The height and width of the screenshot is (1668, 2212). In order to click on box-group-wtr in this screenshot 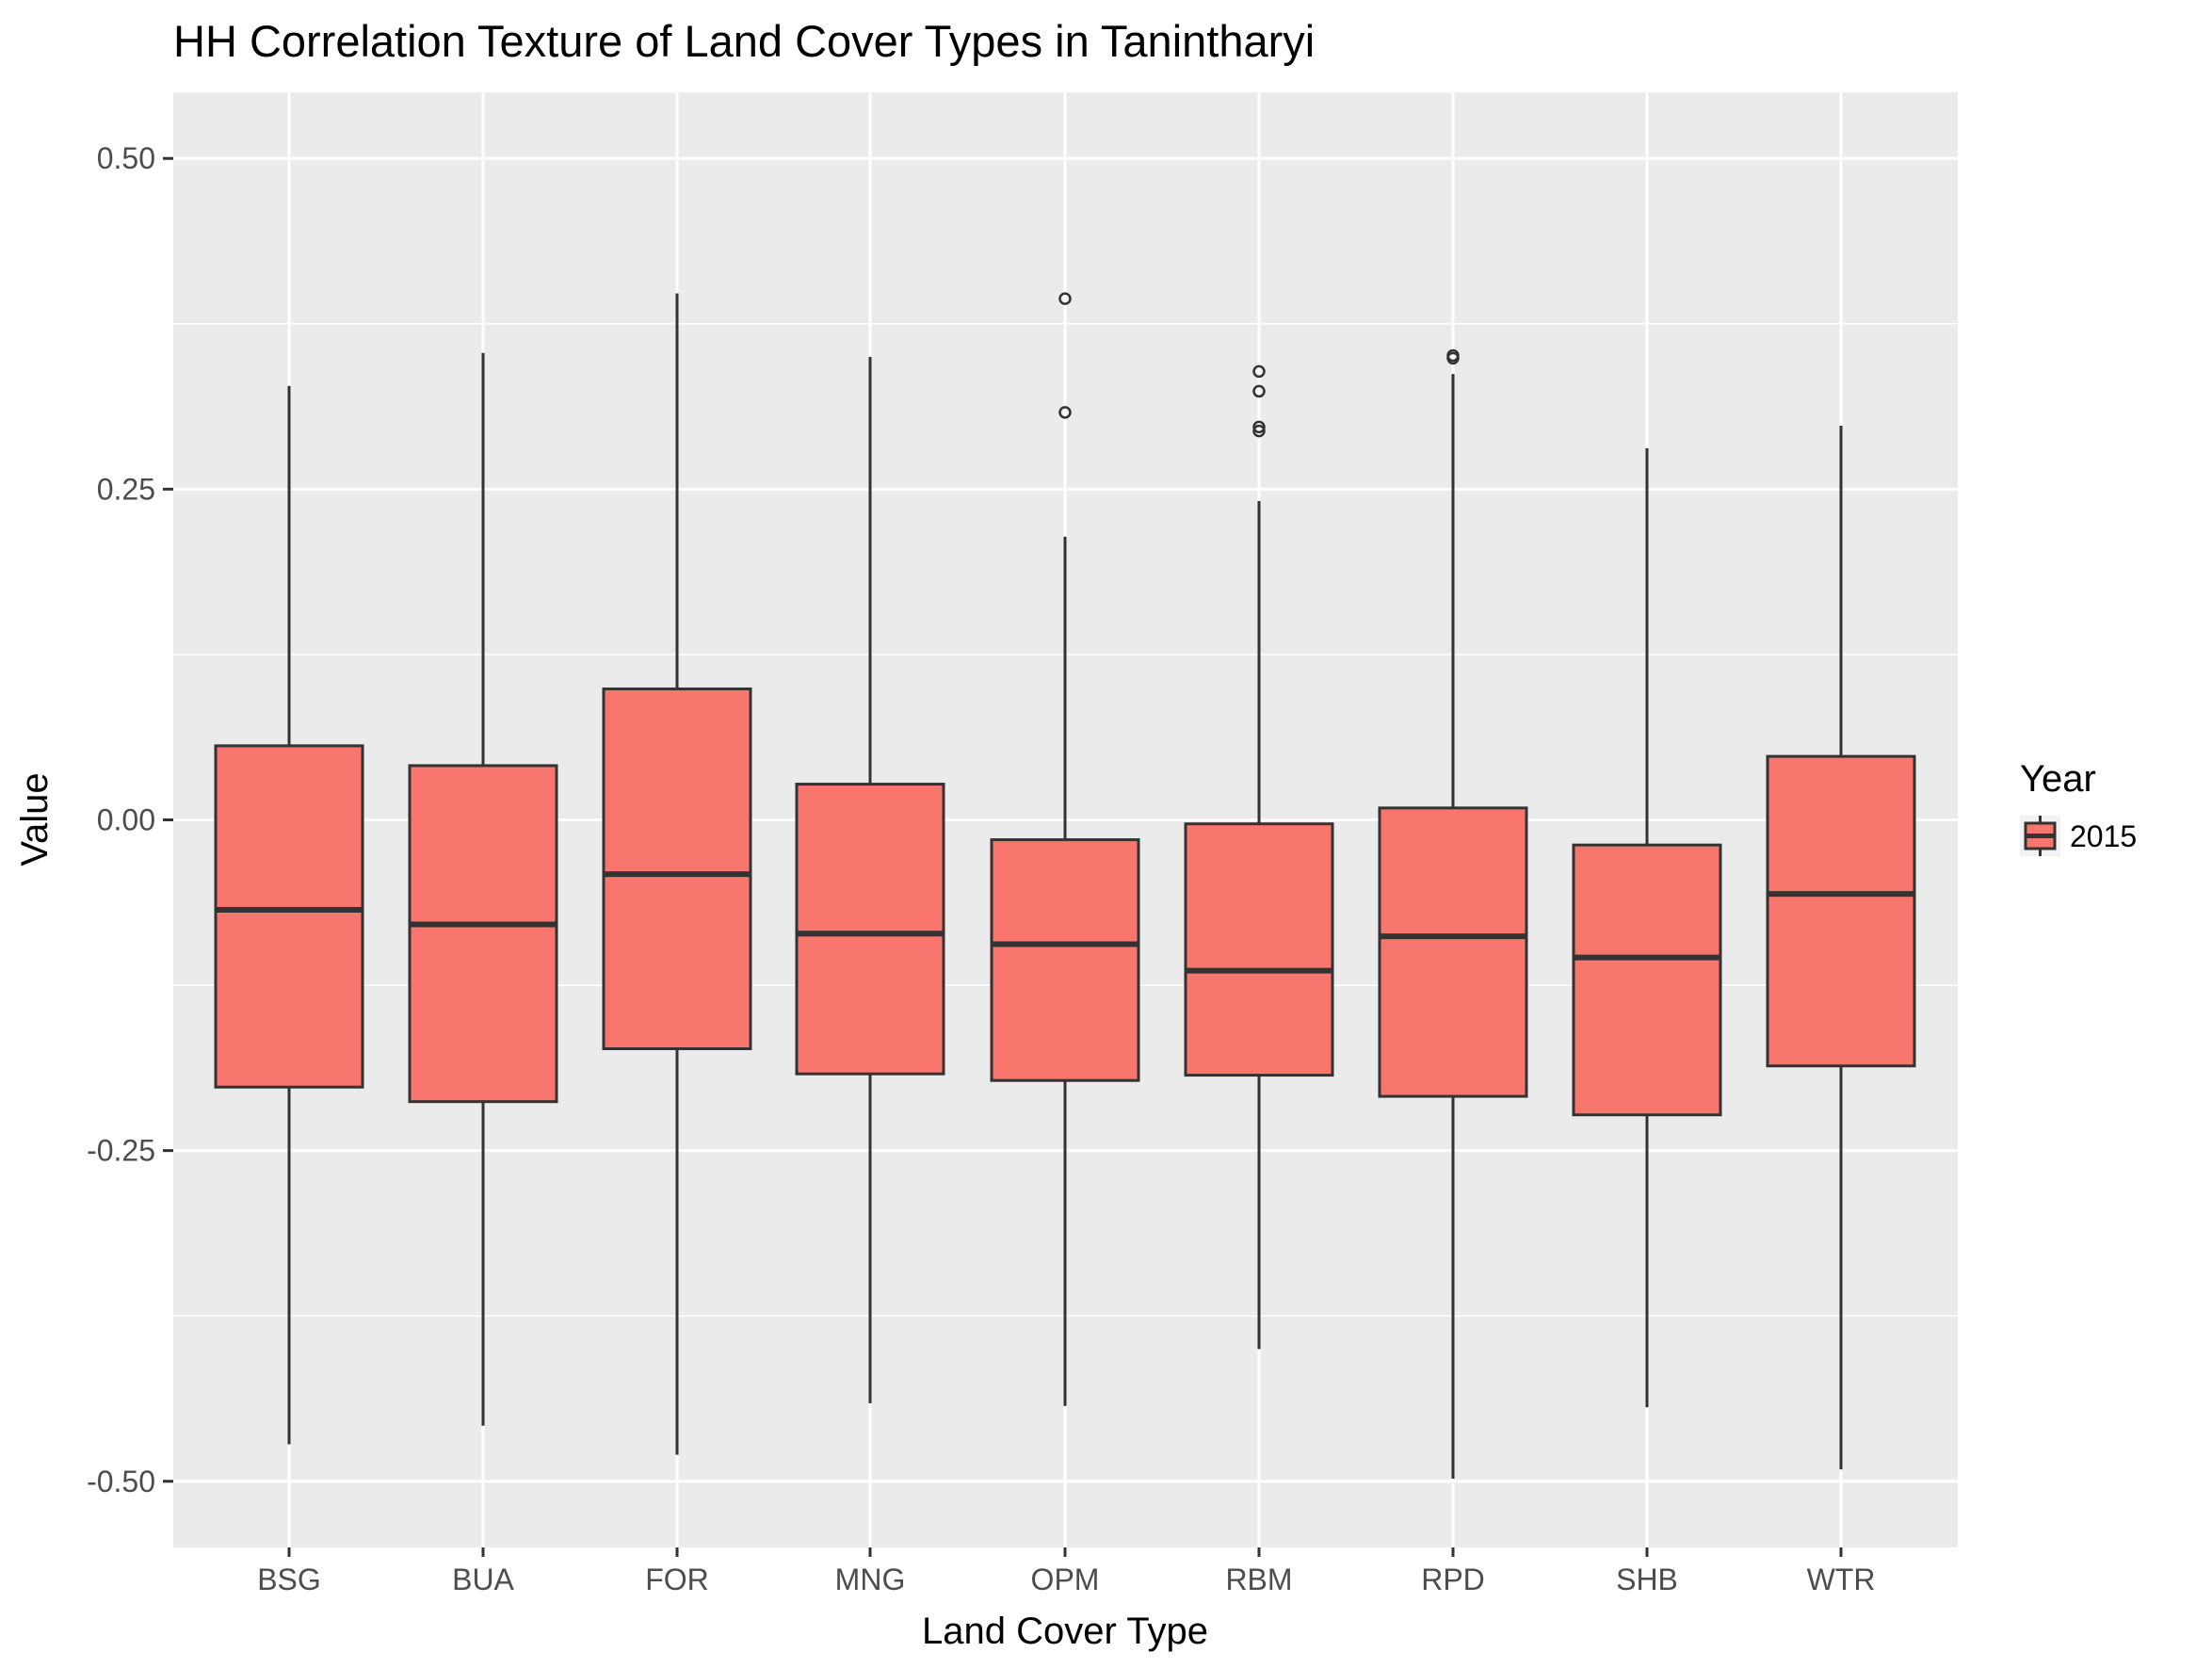, I will do `click(1841, 947)`.